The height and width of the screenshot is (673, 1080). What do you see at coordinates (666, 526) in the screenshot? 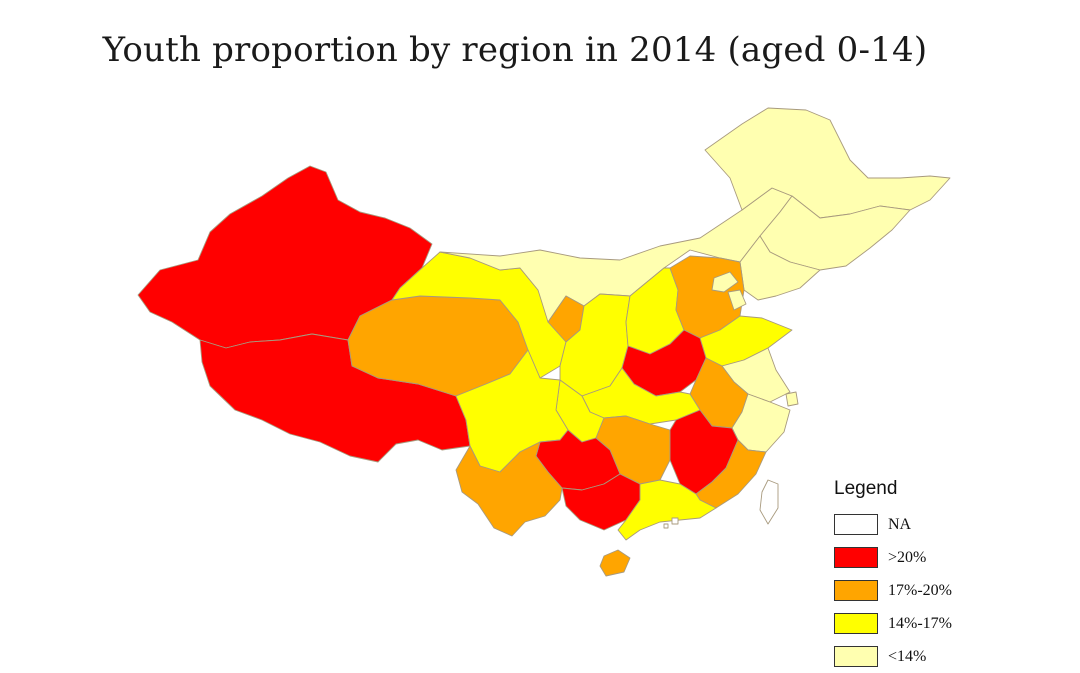
I see `region-macau` at bounding box center [666, 526].